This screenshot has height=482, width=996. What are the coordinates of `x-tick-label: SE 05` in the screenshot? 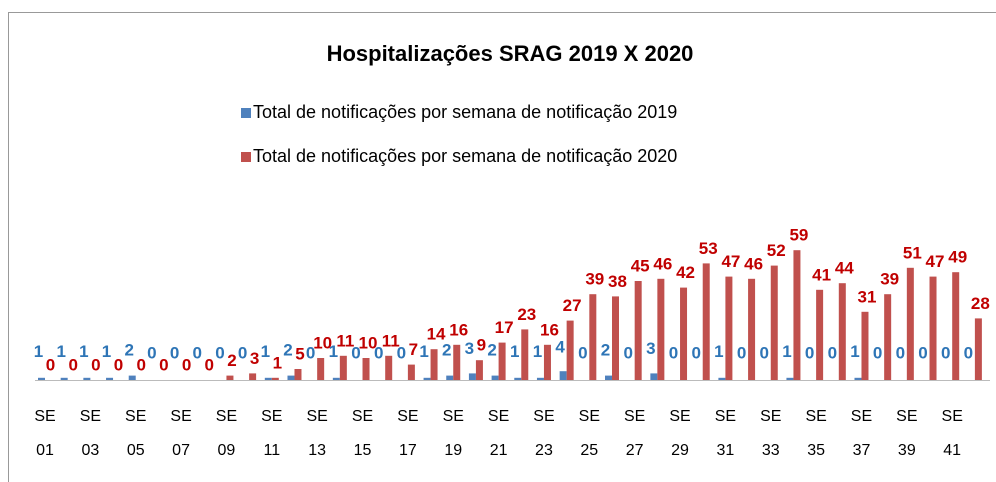 It's located at (136, 433).